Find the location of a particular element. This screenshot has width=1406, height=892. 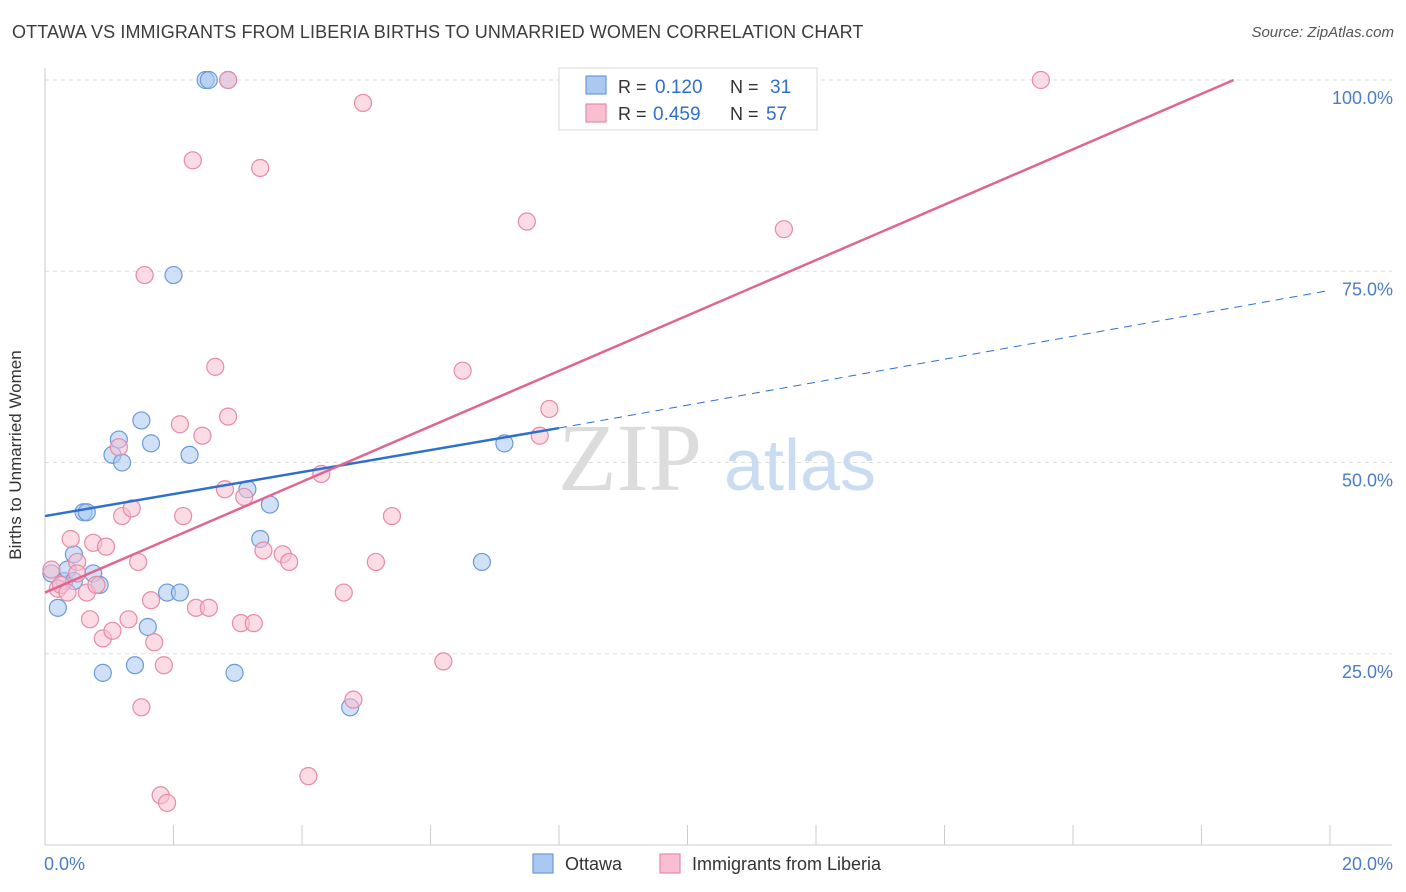

watermark-zip: ZIP is located at coordinates (630, 457).